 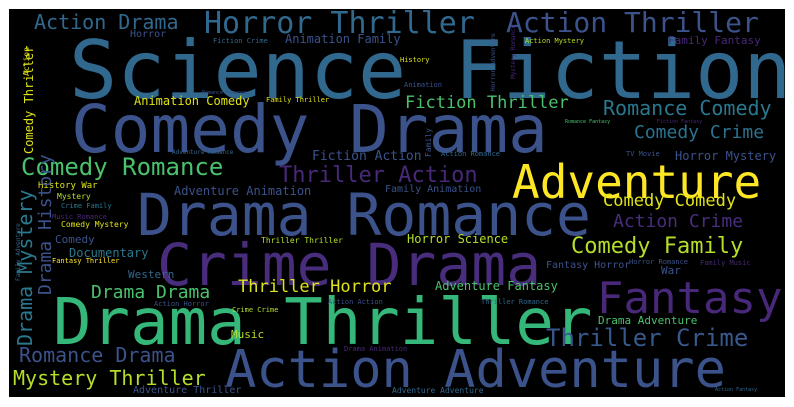 I want to click on word-adventure-fantasy: Adventure Fantasy, so click(x=496, y=286).